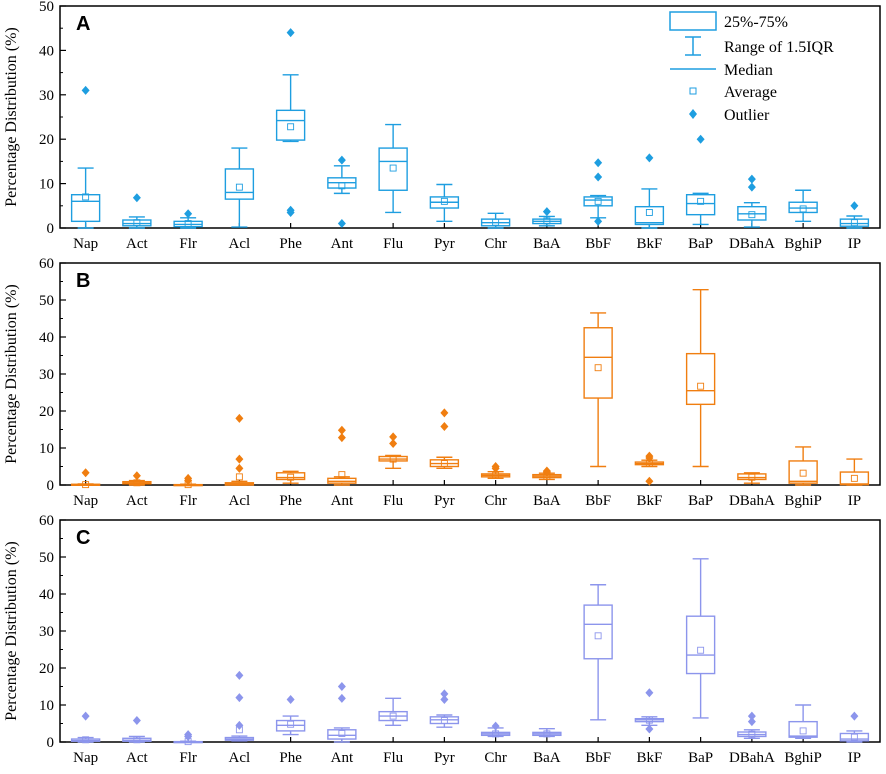 The image size is (886, 774). I want to click on x-tick-label-flu: Flu, so click(393, 244).